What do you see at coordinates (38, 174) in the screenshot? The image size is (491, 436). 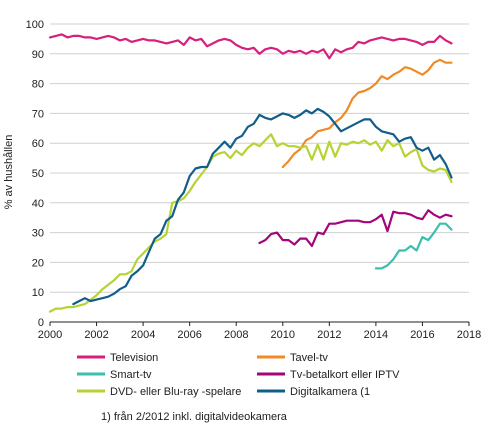 I see `y-tick-label: 50` at bounding box center [38, 174].